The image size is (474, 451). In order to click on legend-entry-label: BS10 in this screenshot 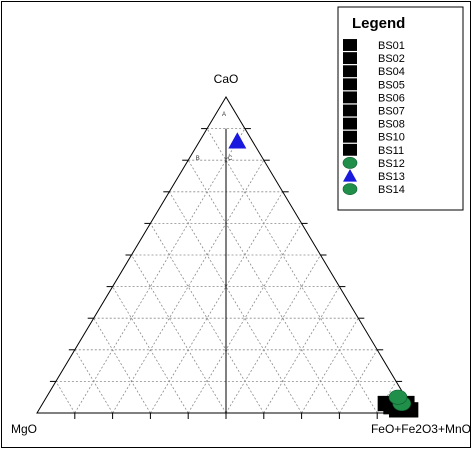, I will do `click(391, 138)`.